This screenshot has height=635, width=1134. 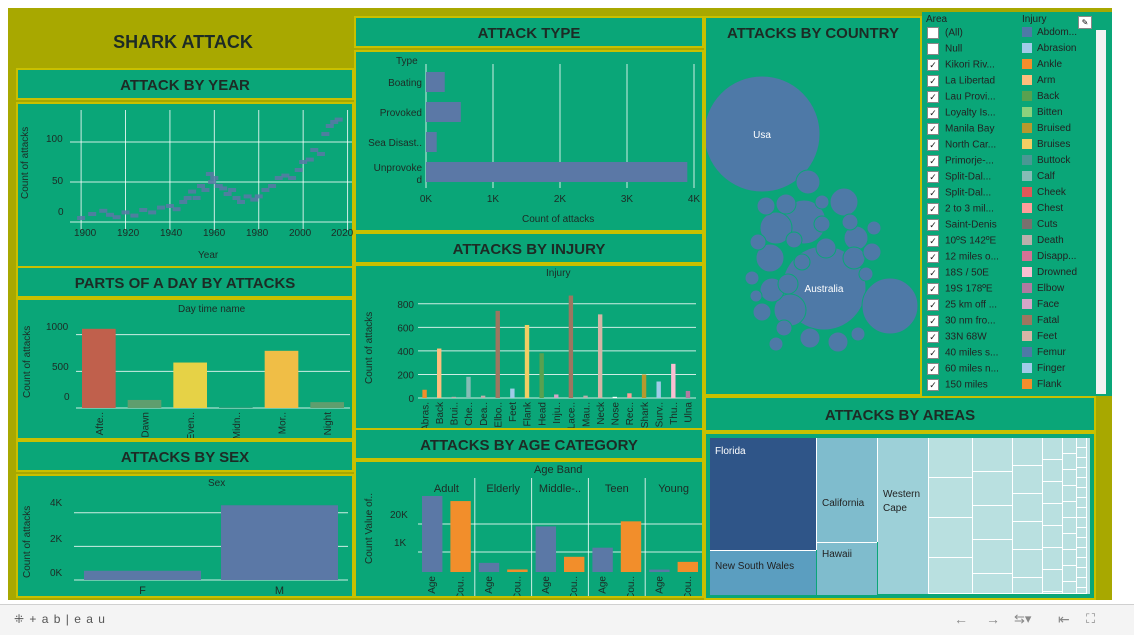 What do you see at coordinates (1067, 243) in the screenshot?
I see `injury-legend-item: Death` at bounding box center [1067, 243].